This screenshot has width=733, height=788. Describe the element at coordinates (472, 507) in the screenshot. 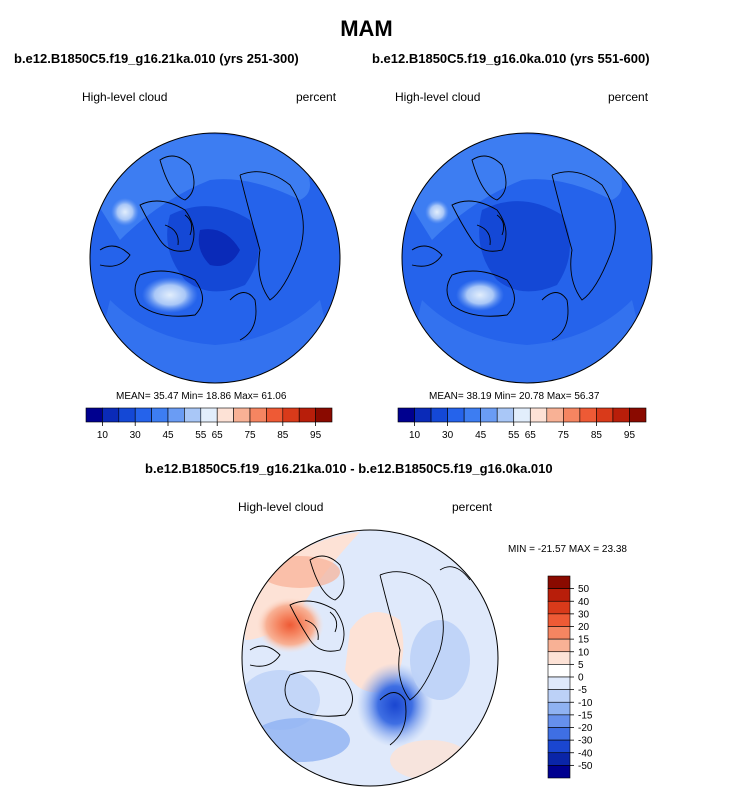

I see `panel-3-units-label: percent` at that location.